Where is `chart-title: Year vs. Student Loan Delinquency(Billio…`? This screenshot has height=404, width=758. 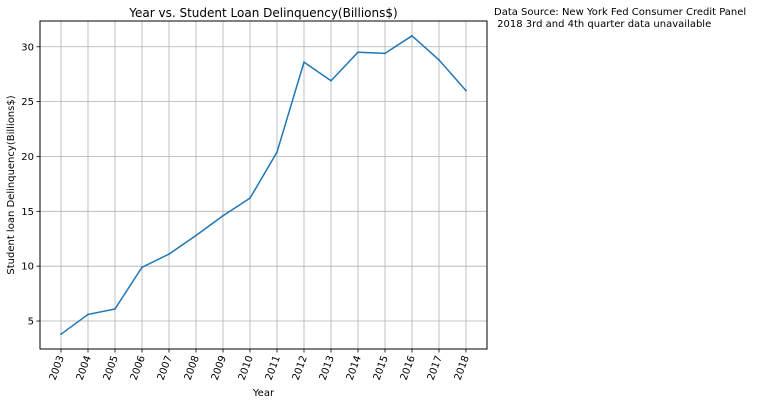 chart-title: Year vs. Student Loan Delinquency(Billio… is located at coordinates (262, 13).